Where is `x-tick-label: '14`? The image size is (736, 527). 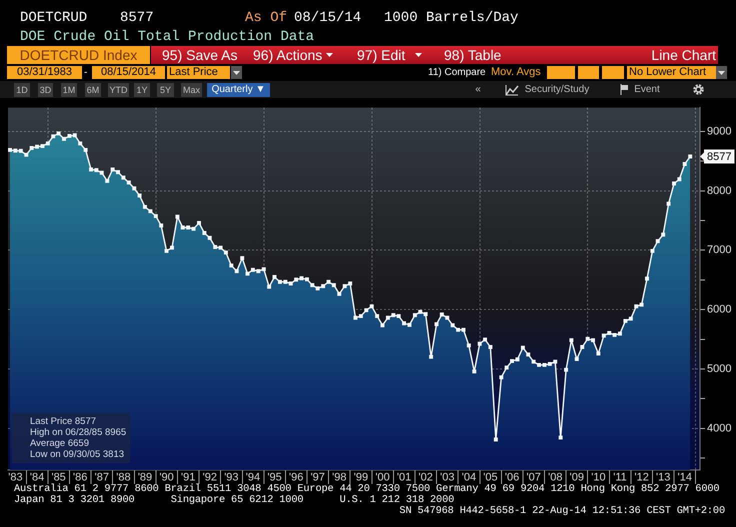
x-tick-label: '14 is located at coordinates (685, 478).